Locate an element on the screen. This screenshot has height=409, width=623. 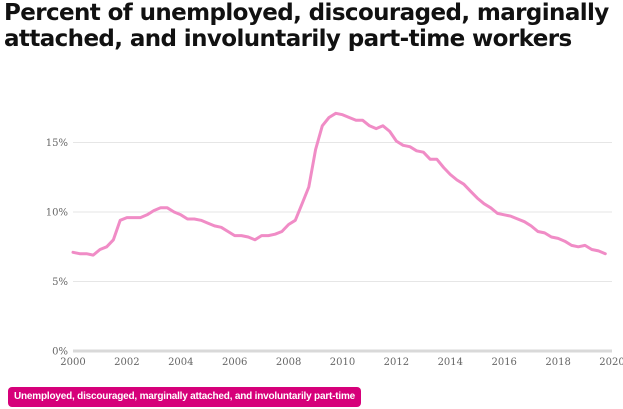
y-tick-label: 10% is located at coordinates (57, 213).